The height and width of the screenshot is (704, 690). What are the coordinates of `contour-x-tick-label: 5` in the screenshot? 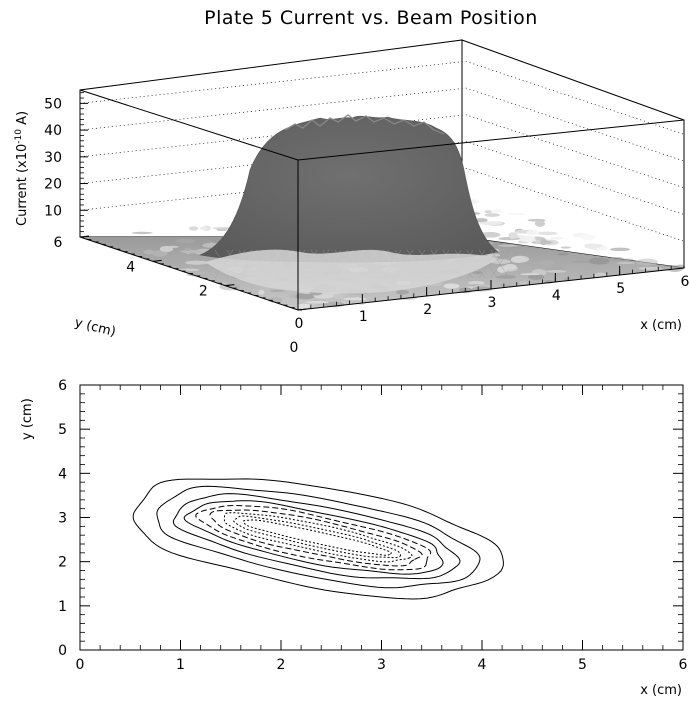 It's located at (582, 665).